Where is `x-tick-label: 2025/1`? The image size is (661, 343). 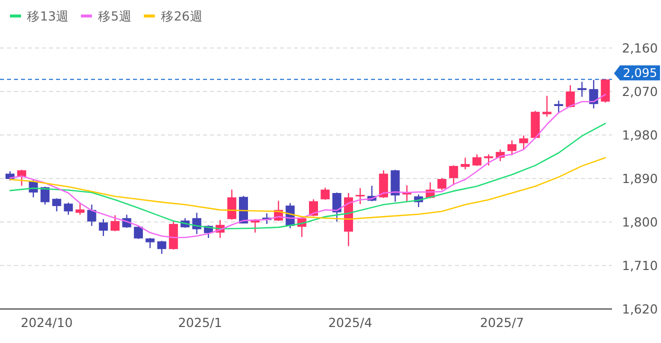 x-tick-label: 2025/1 is located at coordinates (200, 322).